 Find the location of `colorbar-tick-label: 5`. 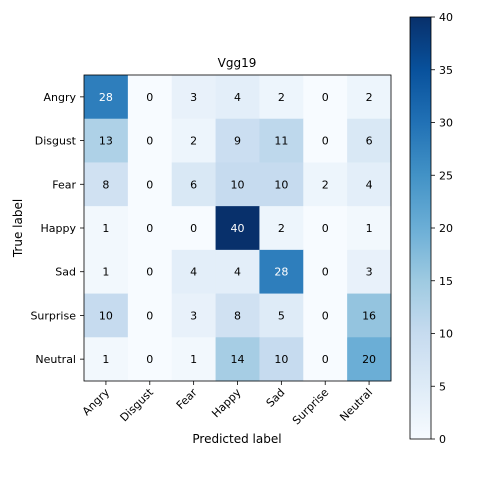

colorbar-tick-label: 5 is located at coordinates (442, 386).